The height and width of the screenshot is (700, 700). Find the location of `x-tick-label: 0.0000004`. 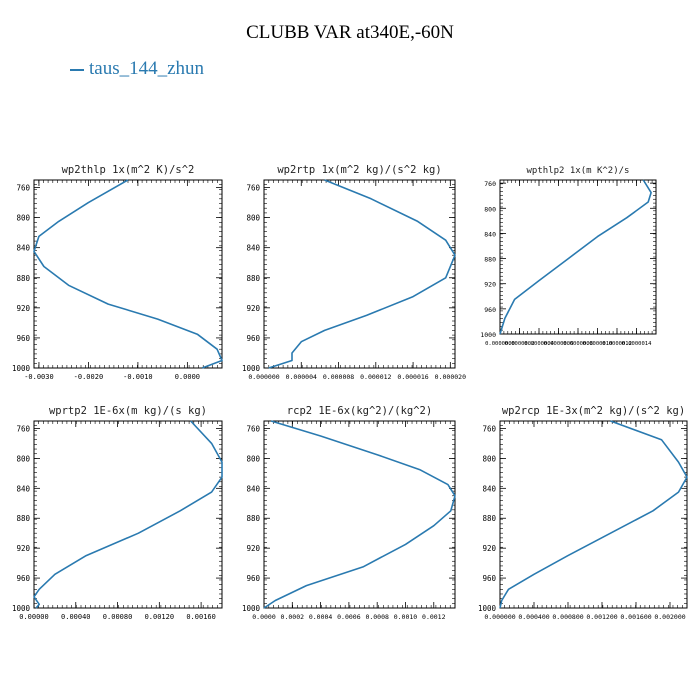

x-tick-label: 0.0000004 is located at coordinates (539, 344).